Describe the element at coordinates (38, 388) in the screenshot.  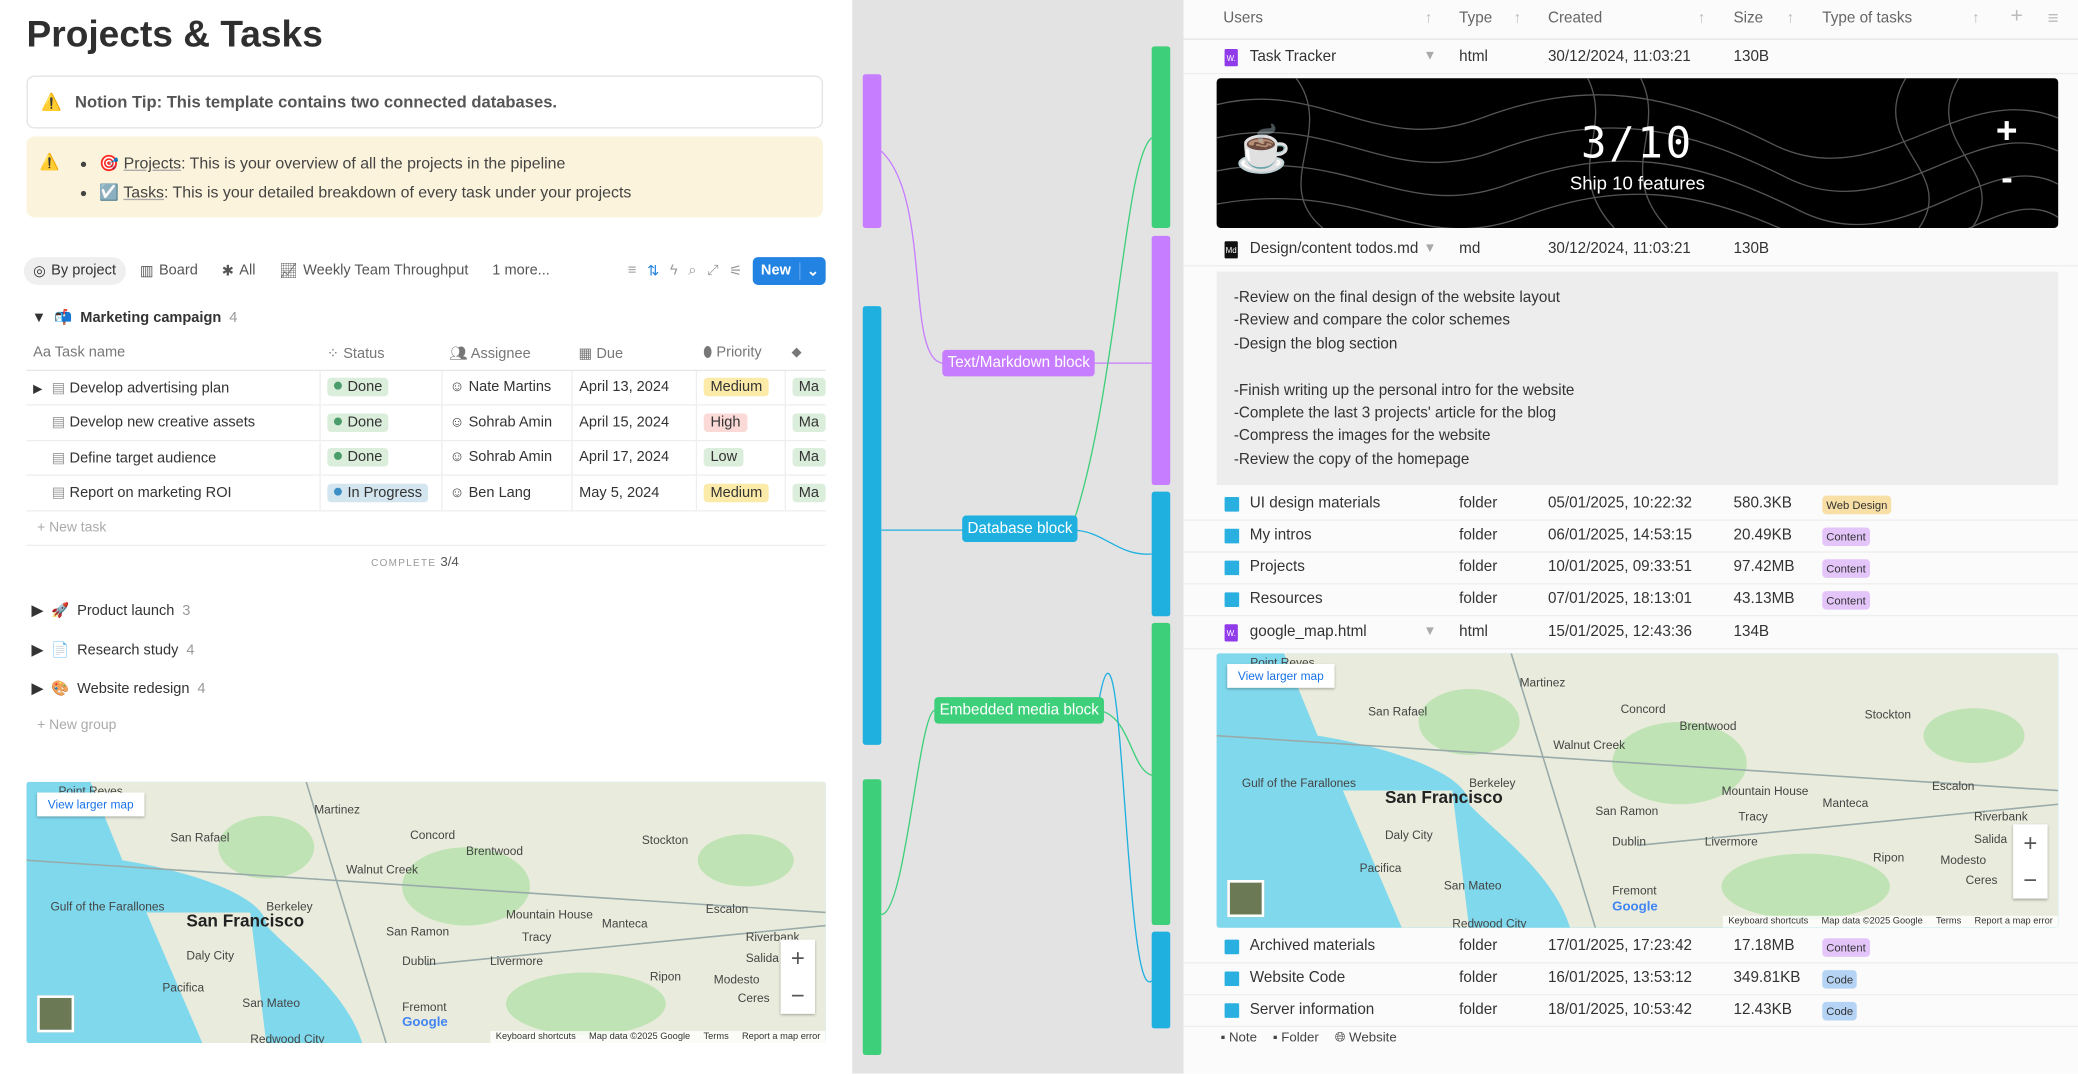
I see `caret-right-icon: ▶` at that location.